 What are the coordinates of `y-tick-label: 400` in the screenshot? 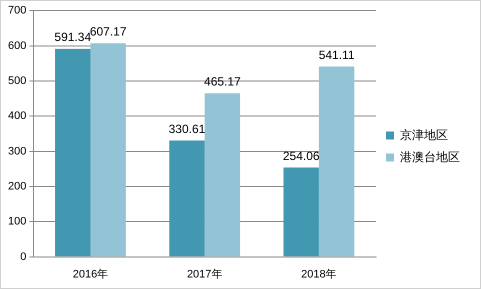 It's located at (17, 116).